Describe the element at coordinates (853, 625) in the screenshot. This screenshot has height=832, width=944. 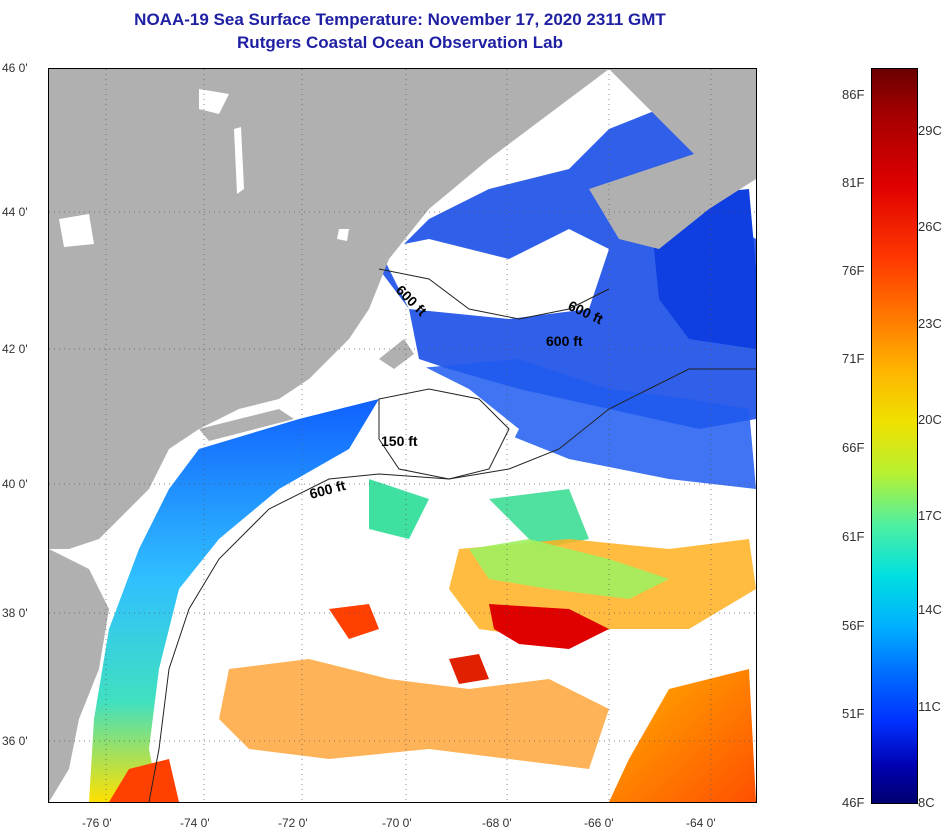
I see `colorbar-f-56: 56F` at that location.